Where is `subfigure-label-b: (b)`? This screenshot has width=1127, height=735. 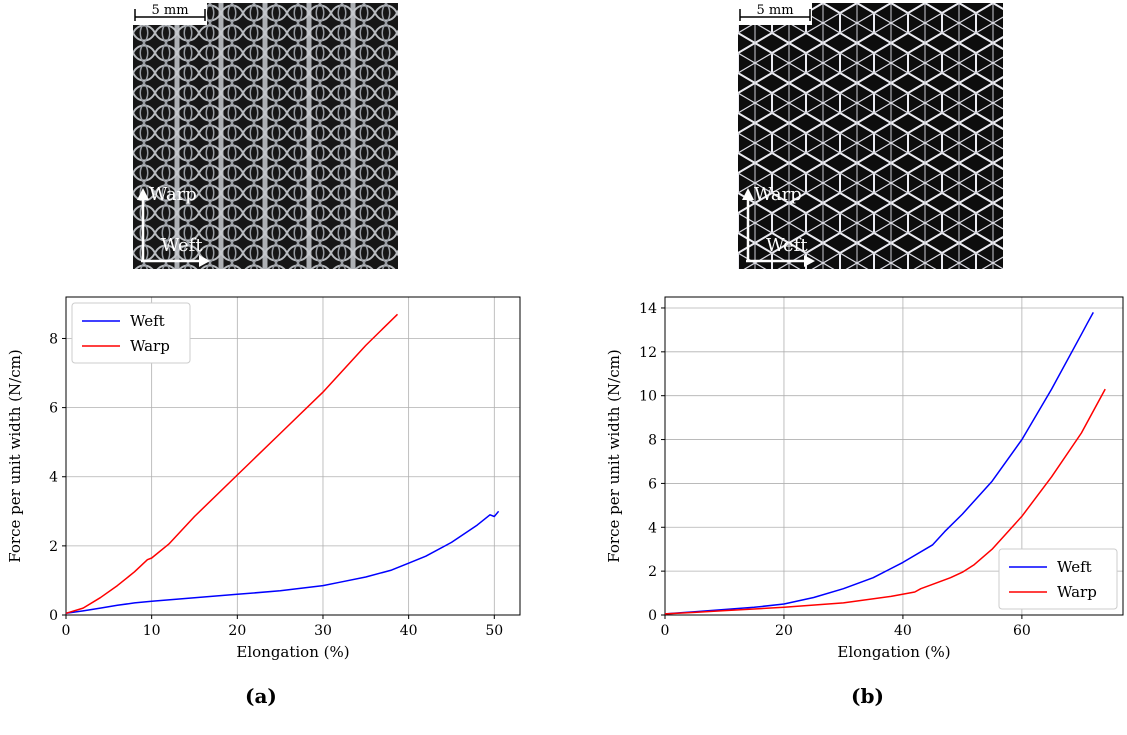 subfigure-label-b: (b) is located at coordinates (867, 696).